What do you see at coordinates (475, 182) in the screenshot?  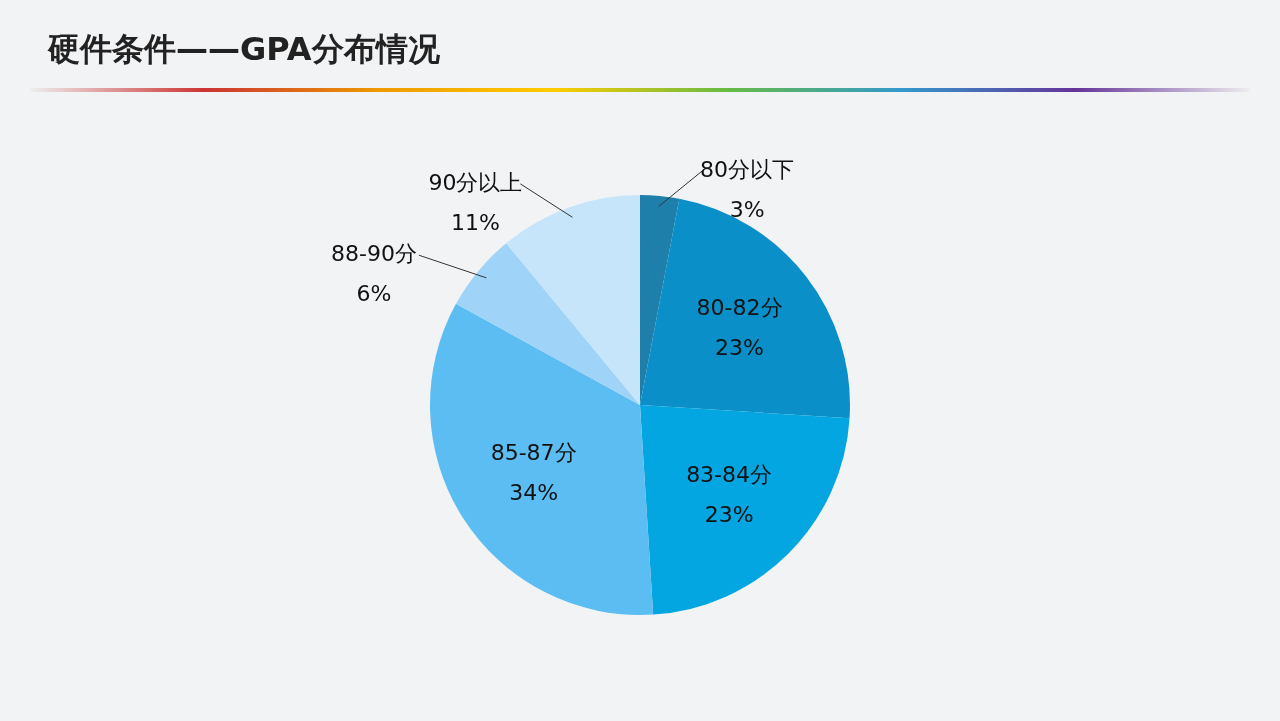 I see `slice-label: 90分以上` at bounding box center [475, 182].